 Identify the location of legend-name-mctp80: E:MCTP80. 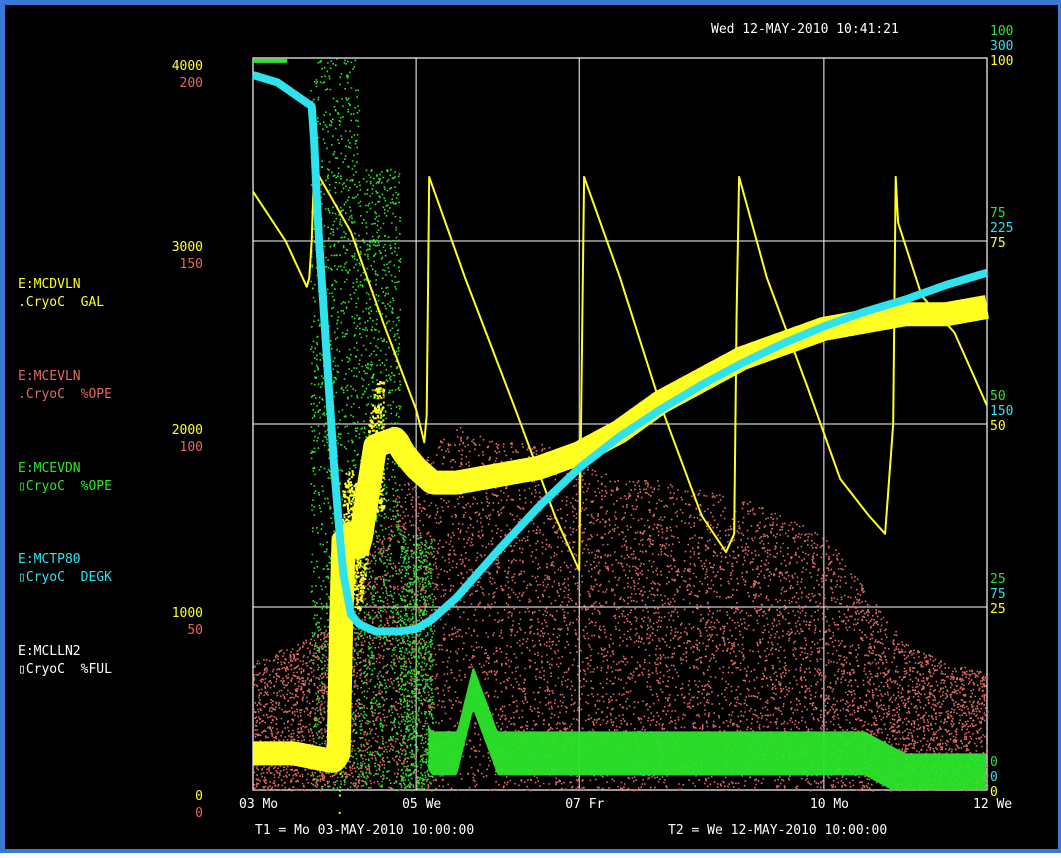
(49, 559).